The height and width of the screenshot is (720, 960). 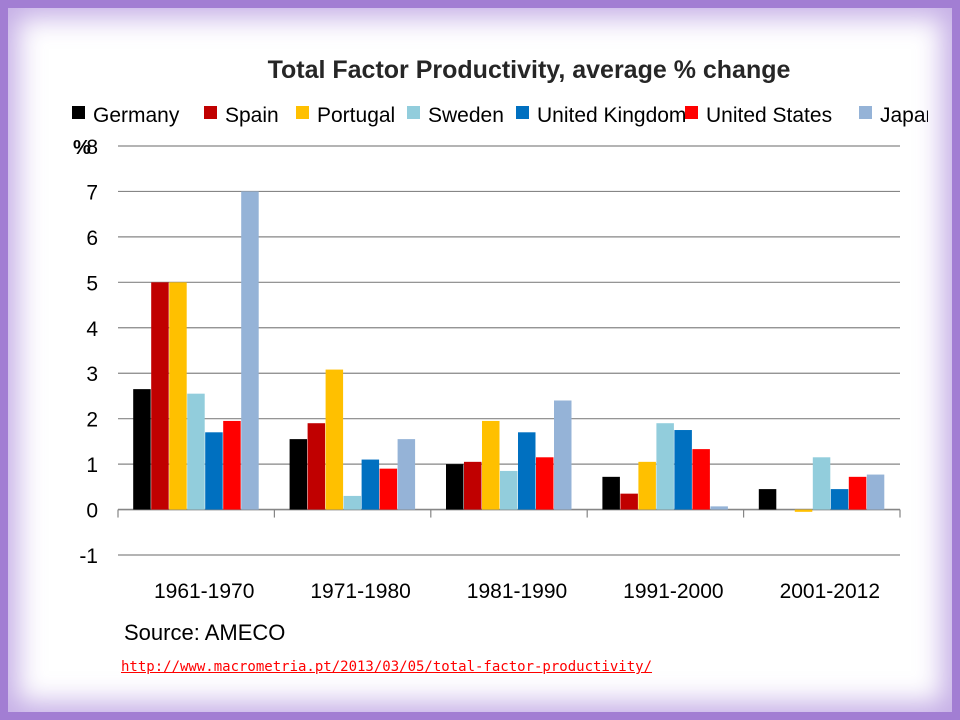 I want to click on legend-label: Germany, so click(x=136, y=115).